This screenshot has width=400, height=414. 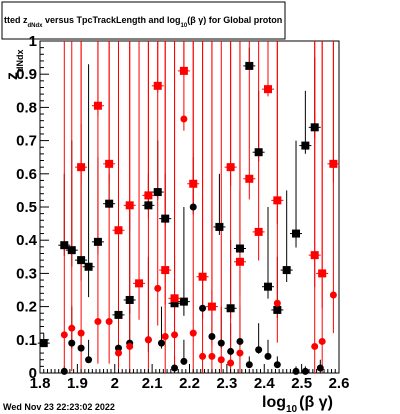 I want to click on y-tick-label-1: 0.1, so click(x=26, y=340).